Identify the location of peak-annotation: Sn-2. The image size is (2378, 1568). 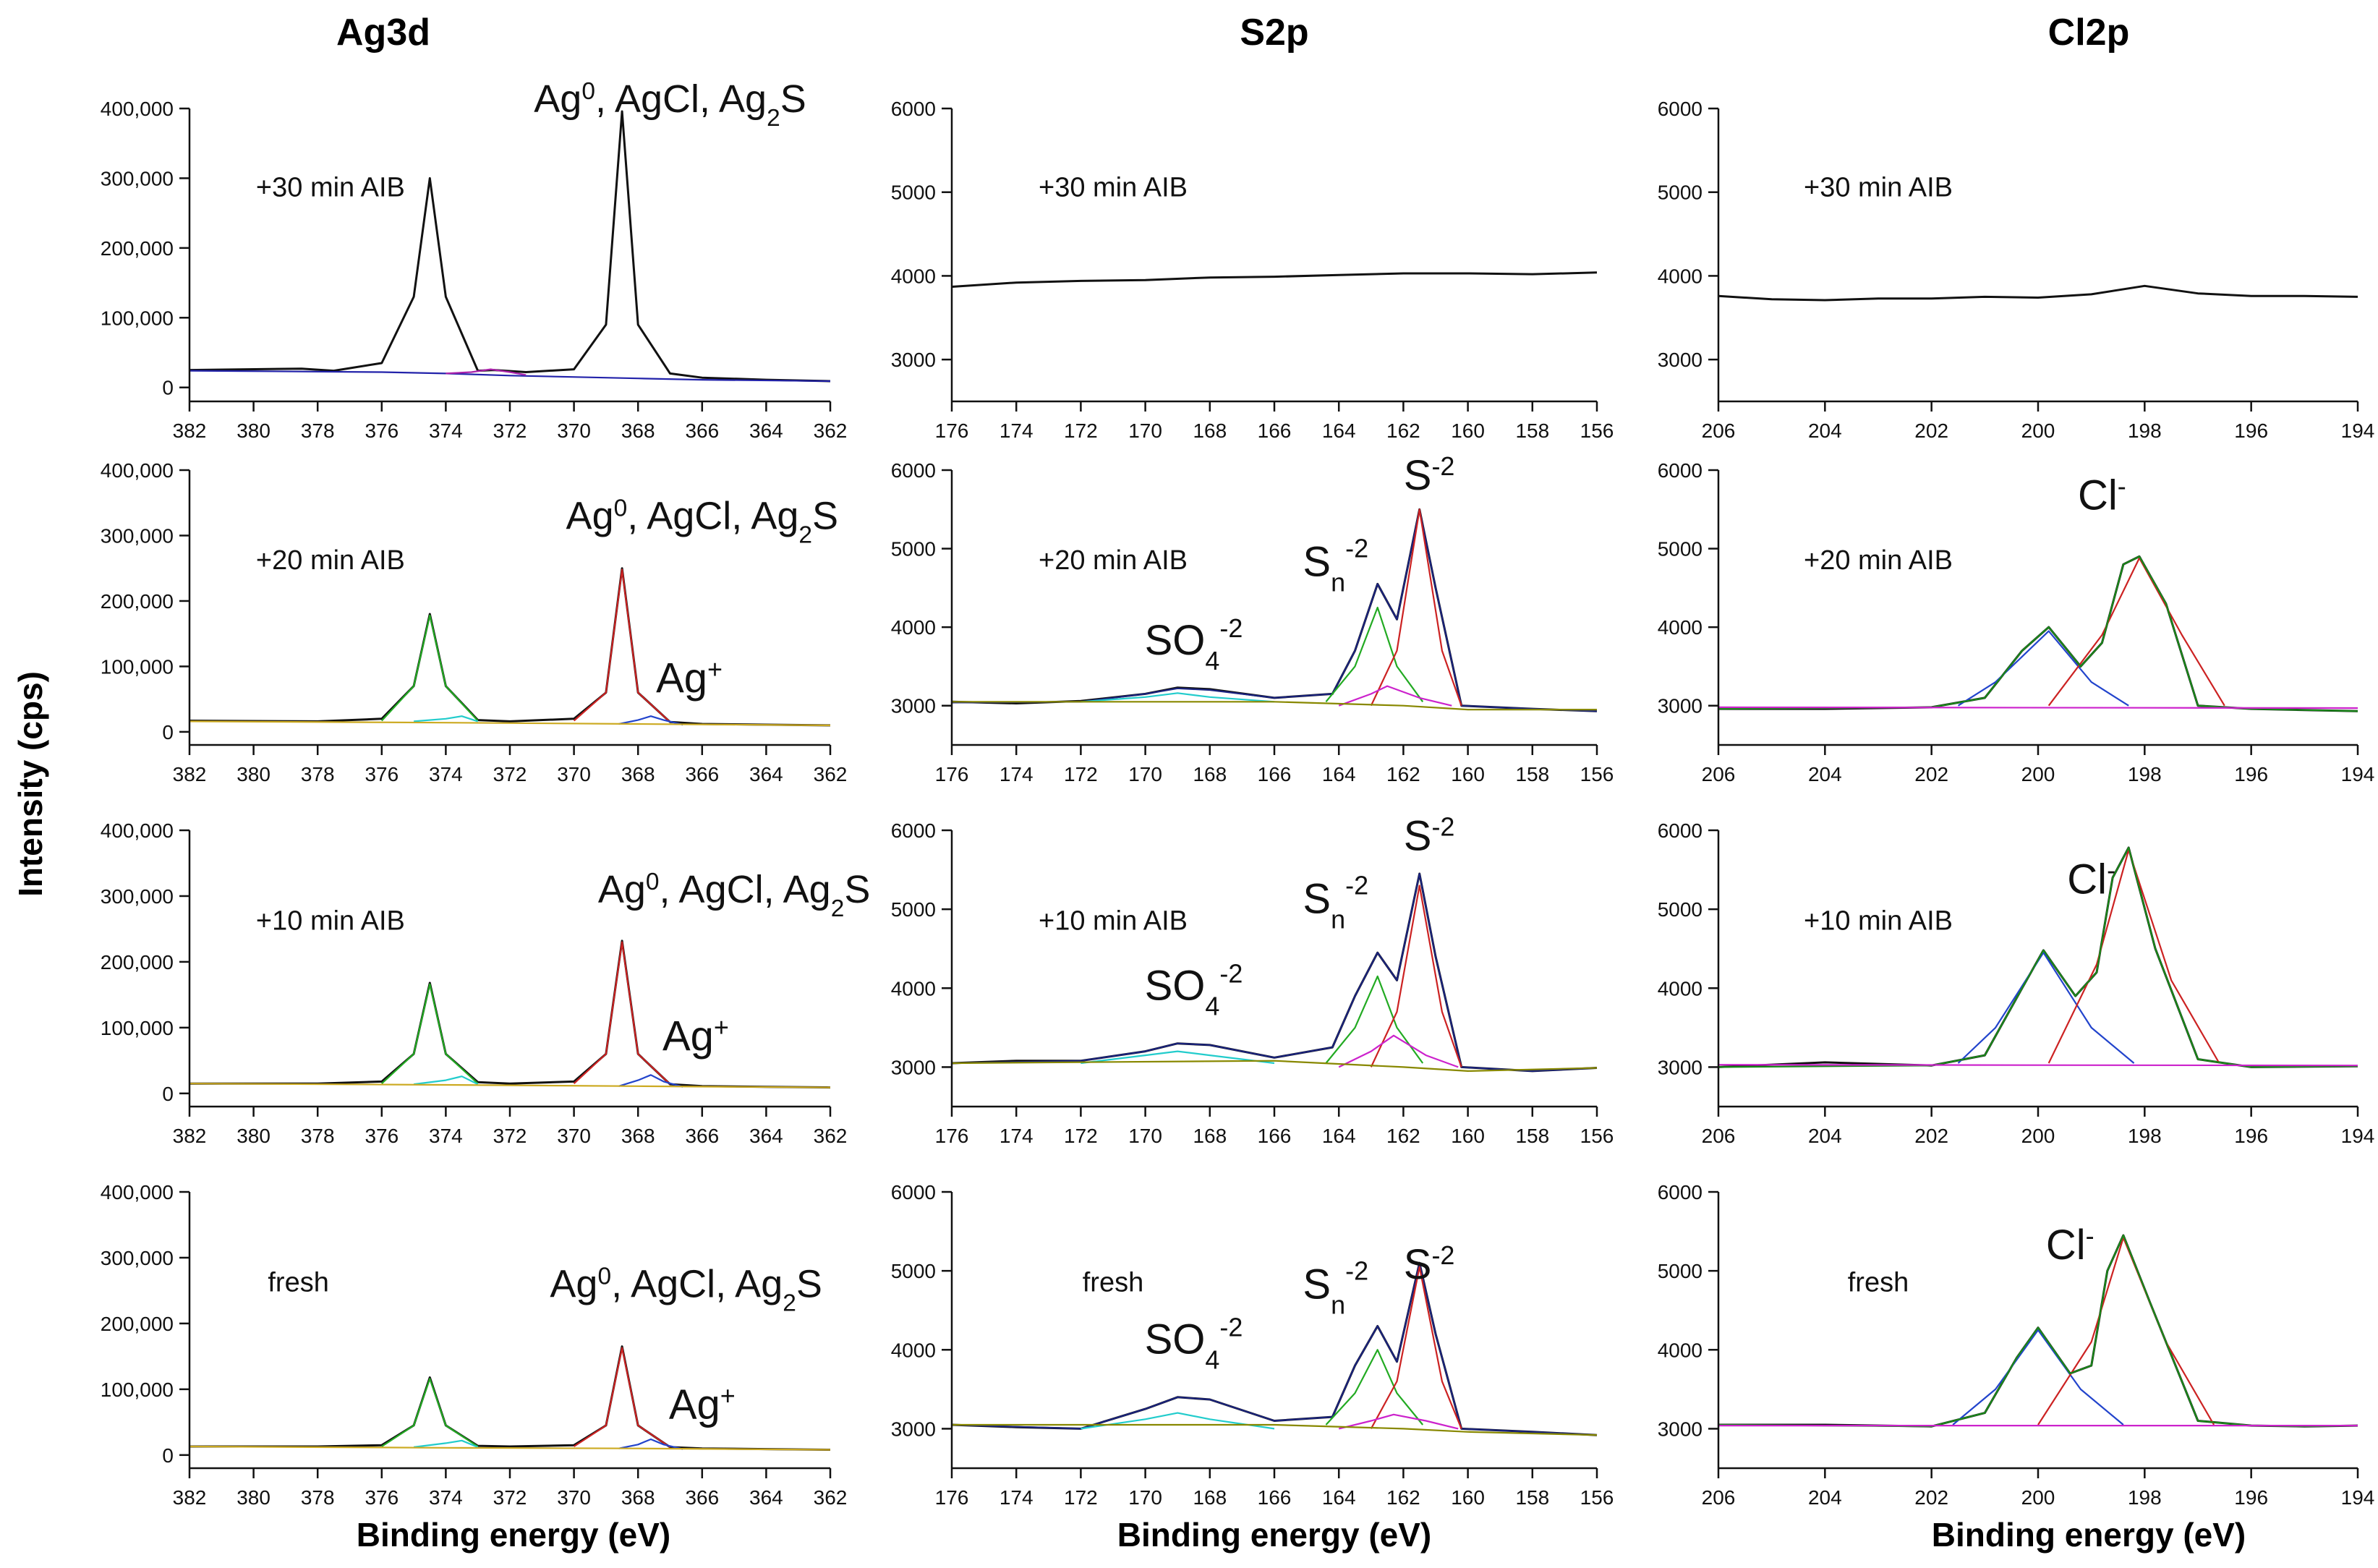
(1336, 902).